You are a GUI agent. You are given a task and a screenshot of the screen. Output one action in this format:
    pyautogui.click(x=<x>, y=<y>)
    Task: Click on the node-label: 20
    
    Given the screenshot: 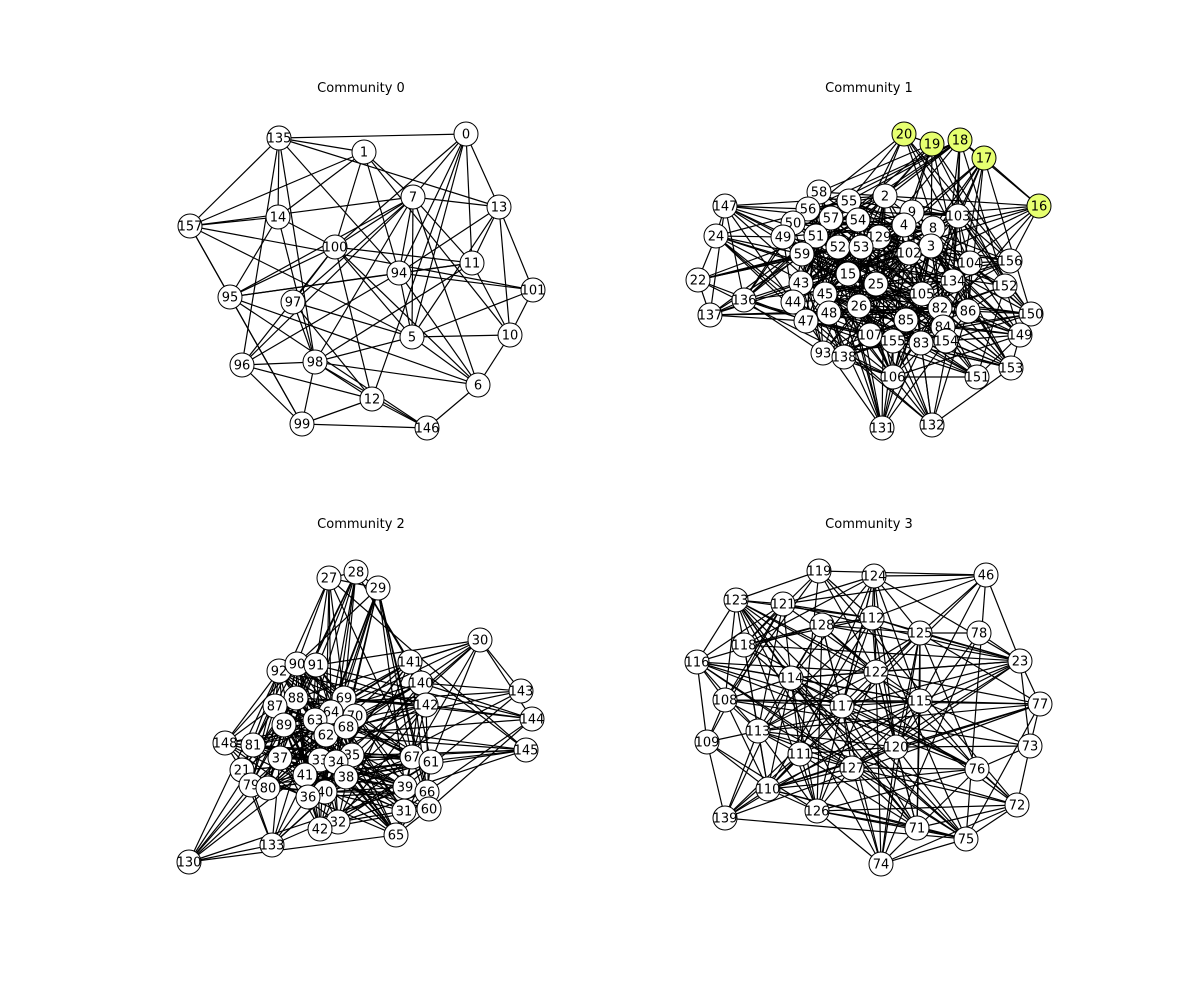 What is the action you would take?
    pyautogui.click(x=904, y=135)
    